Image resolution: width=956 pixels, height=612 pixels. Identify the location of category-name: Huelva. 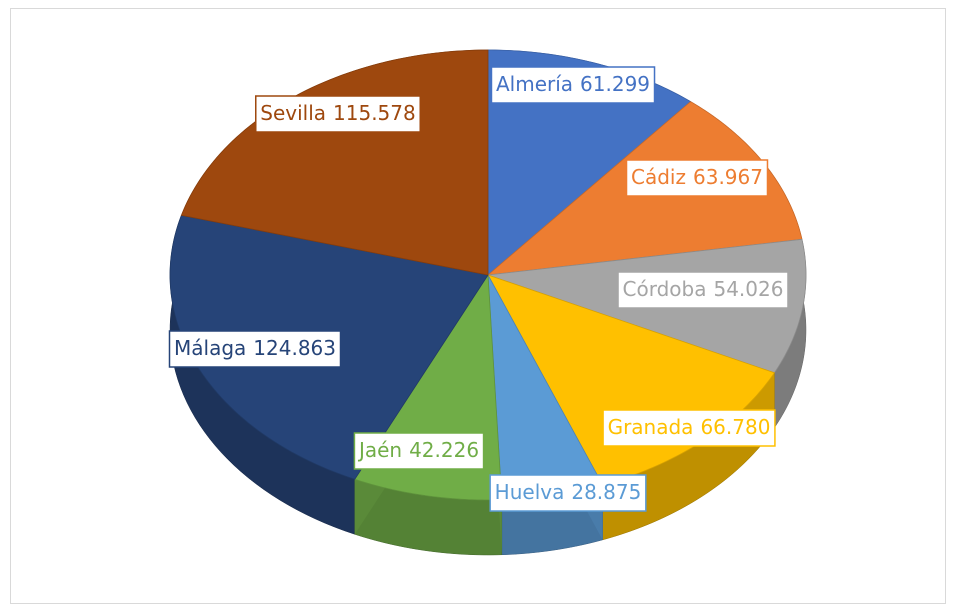
(530, 492).